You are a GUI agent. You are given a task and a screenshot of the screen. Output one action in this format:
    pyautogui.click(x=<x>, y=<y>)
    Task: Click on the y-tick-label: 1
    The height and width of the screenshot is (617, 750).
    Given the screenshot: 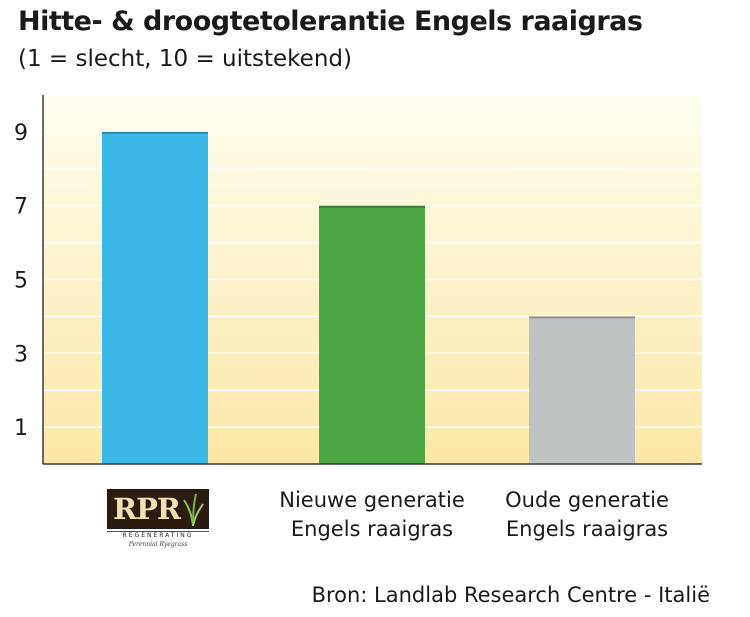 What is the action you would take?
    pyautogui.click(x=21, y=428)
    